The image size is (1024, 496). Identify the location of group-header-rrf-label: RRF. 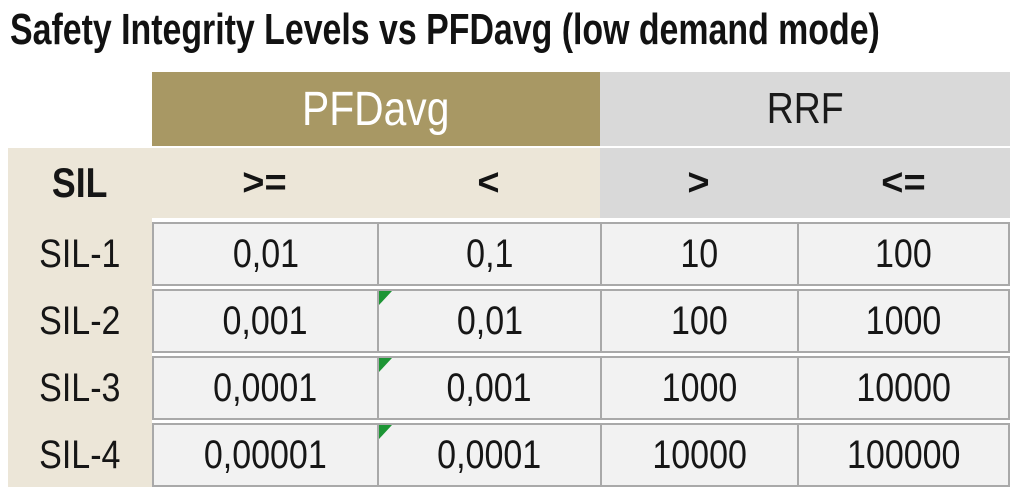
(805, 108).